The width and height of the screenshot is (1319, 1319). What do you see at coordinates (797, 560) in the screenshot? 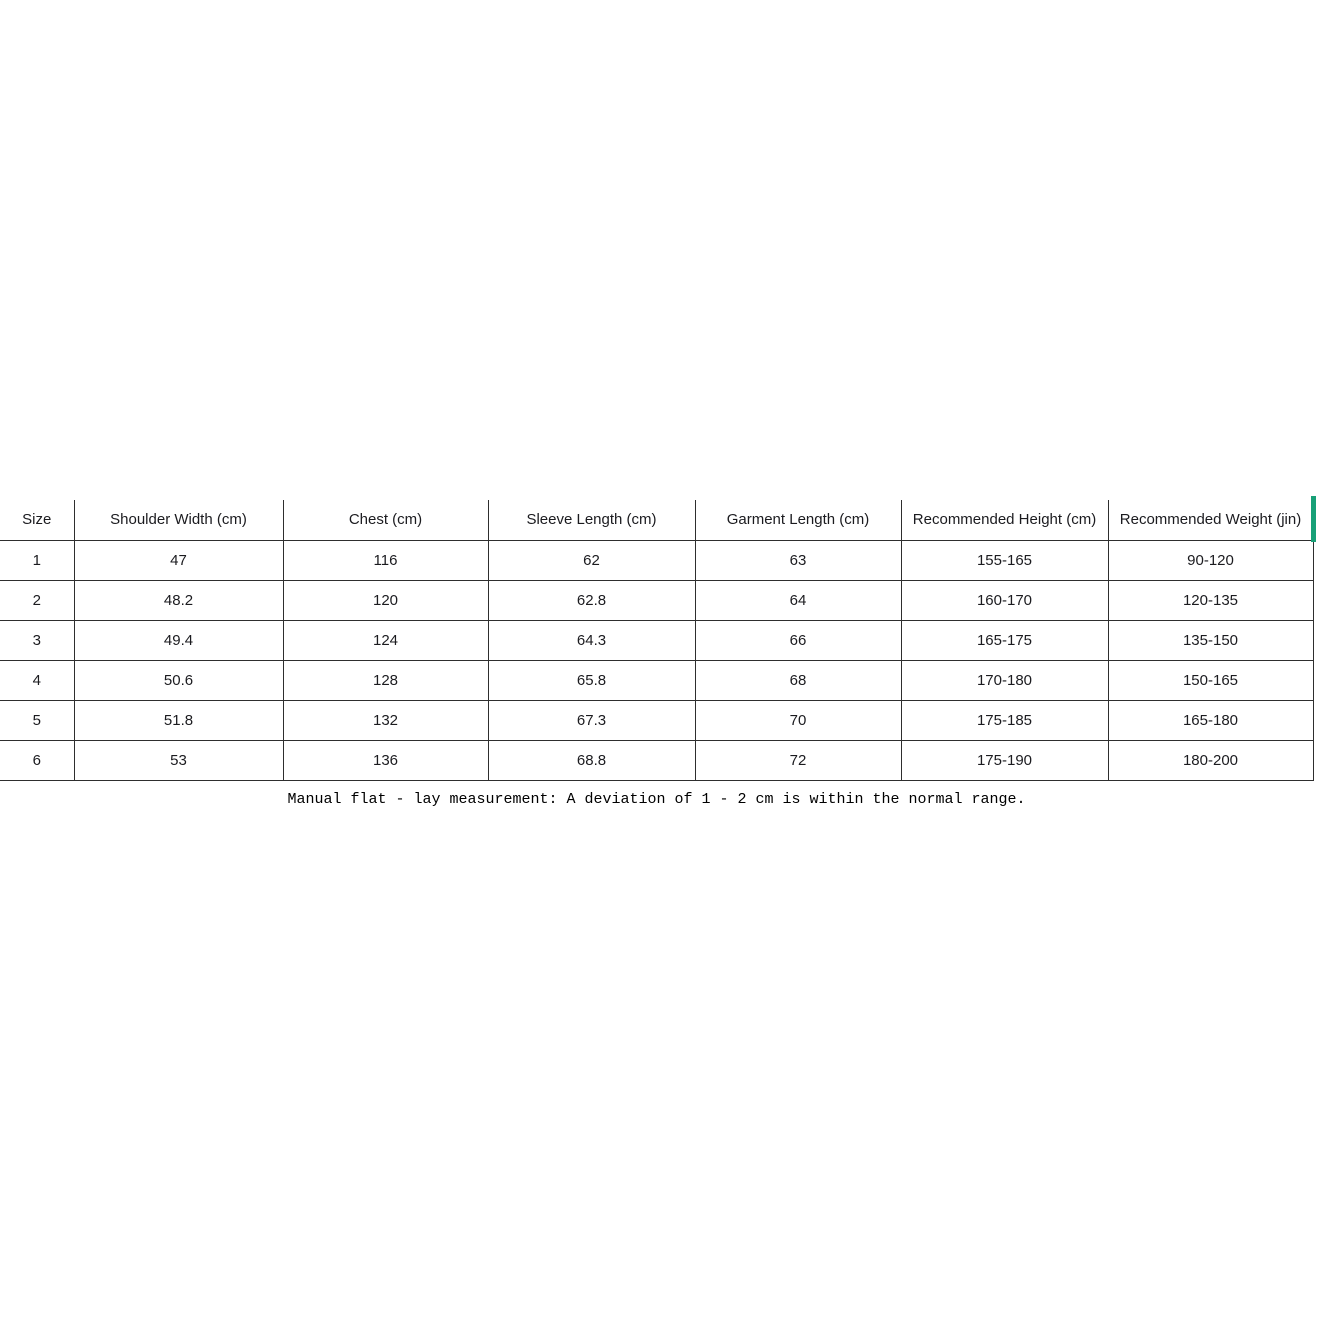
I see `cell: 63` at bounding box center [797, 560].